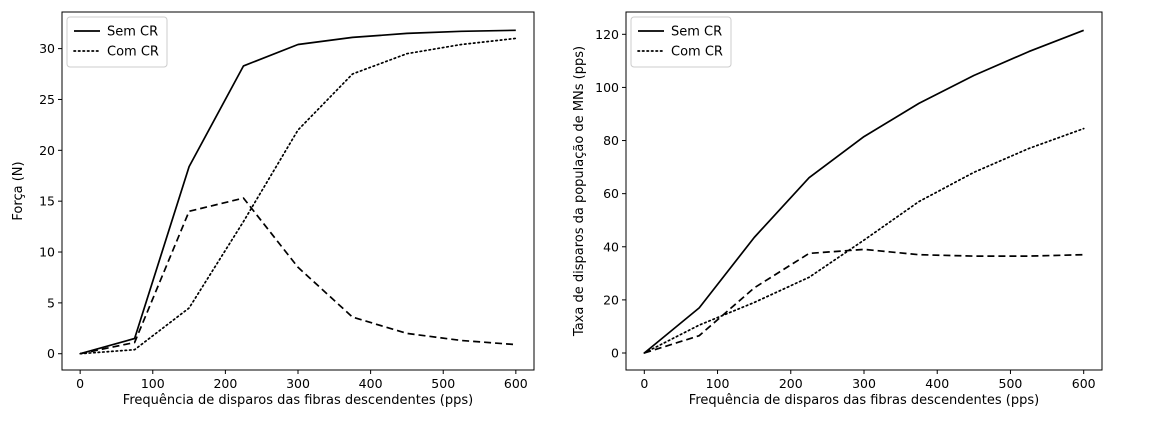 The image size is (1171, 421). What do you see at coordinates (615, 353) in the screenshot?
I see `chart-2-ytick-label: 0` at bounding box center [615, 353].